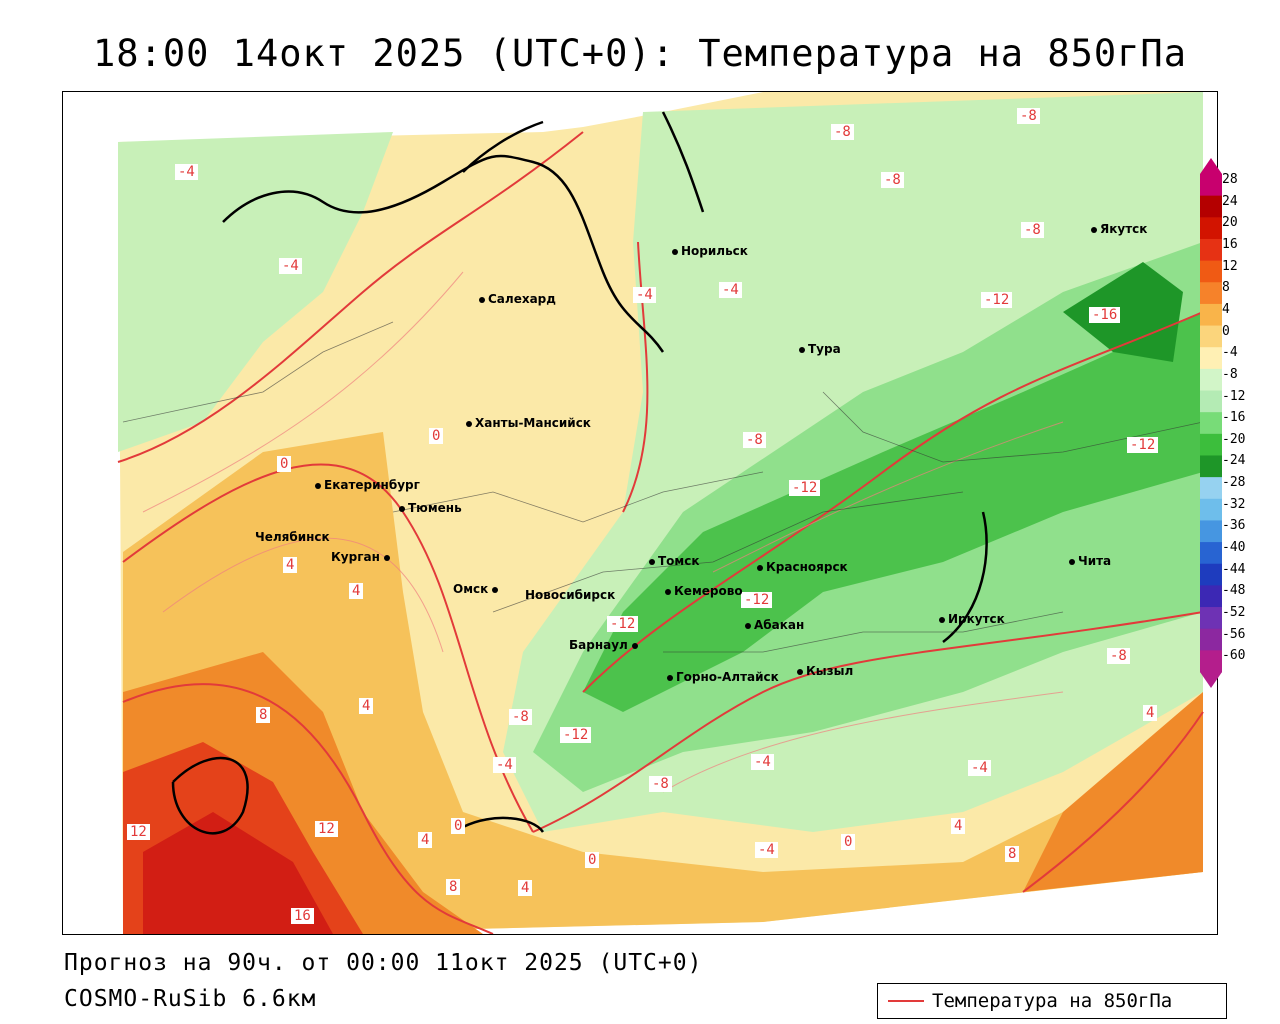 This screenshot has width=1280, height=1024. I want to click on colorbar-tick-label: 12, so click(1230, 266).